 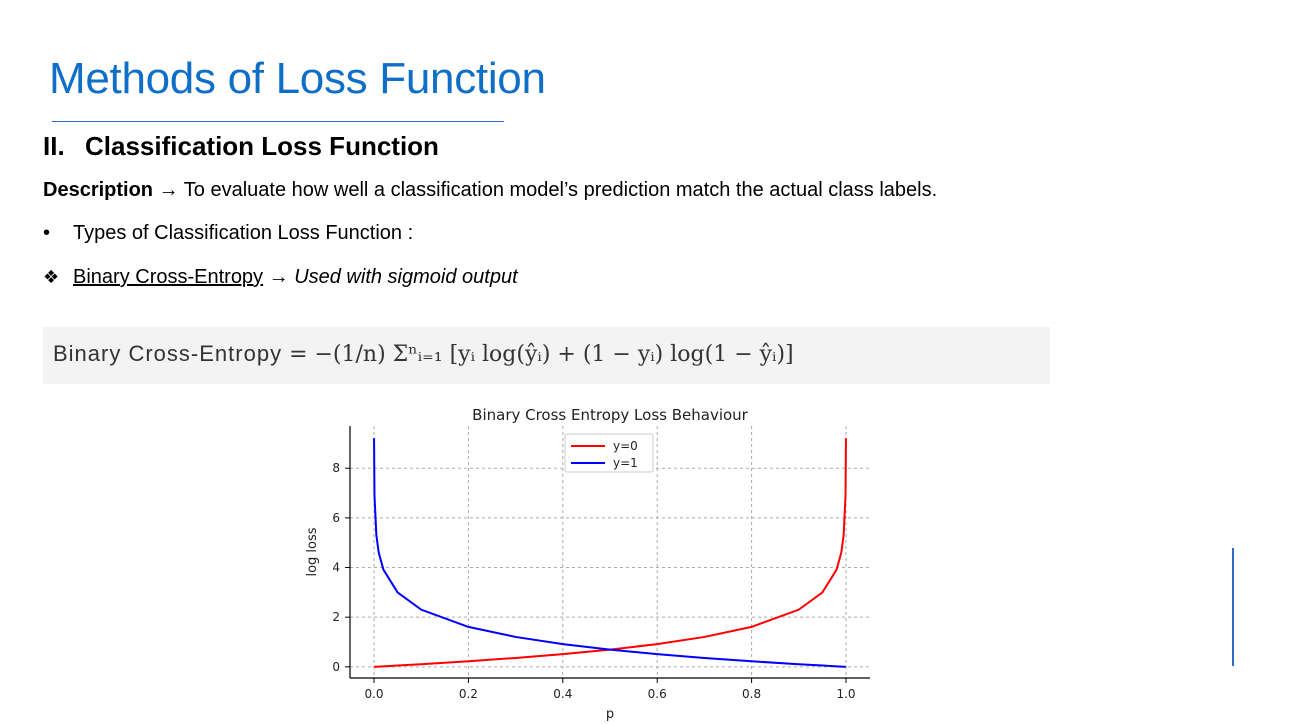 I want to click on y-tick-label: 8, so click(x=336, y=468).